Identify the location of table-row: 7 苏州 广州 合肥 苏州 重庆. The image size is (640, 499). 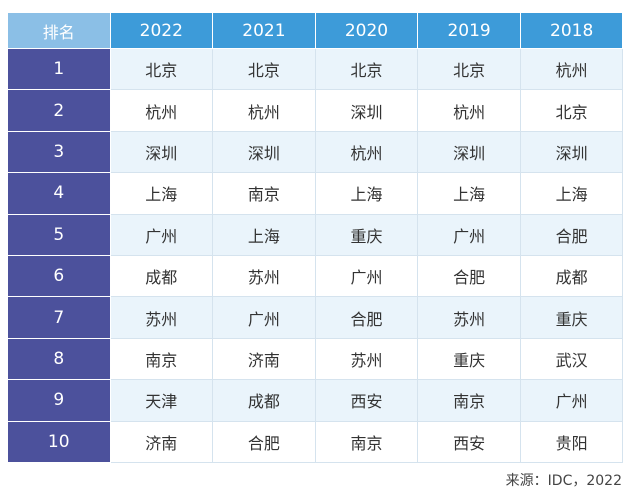
(316, 317).